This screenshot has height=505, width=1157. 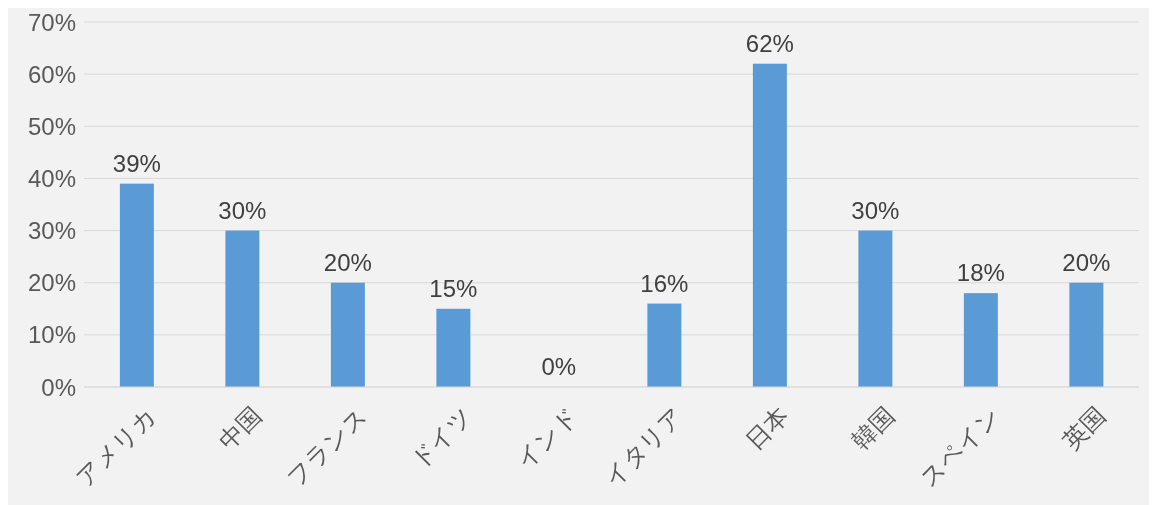 I want to click on x-tick-label: アメリカ, so click(x=115, y=446).